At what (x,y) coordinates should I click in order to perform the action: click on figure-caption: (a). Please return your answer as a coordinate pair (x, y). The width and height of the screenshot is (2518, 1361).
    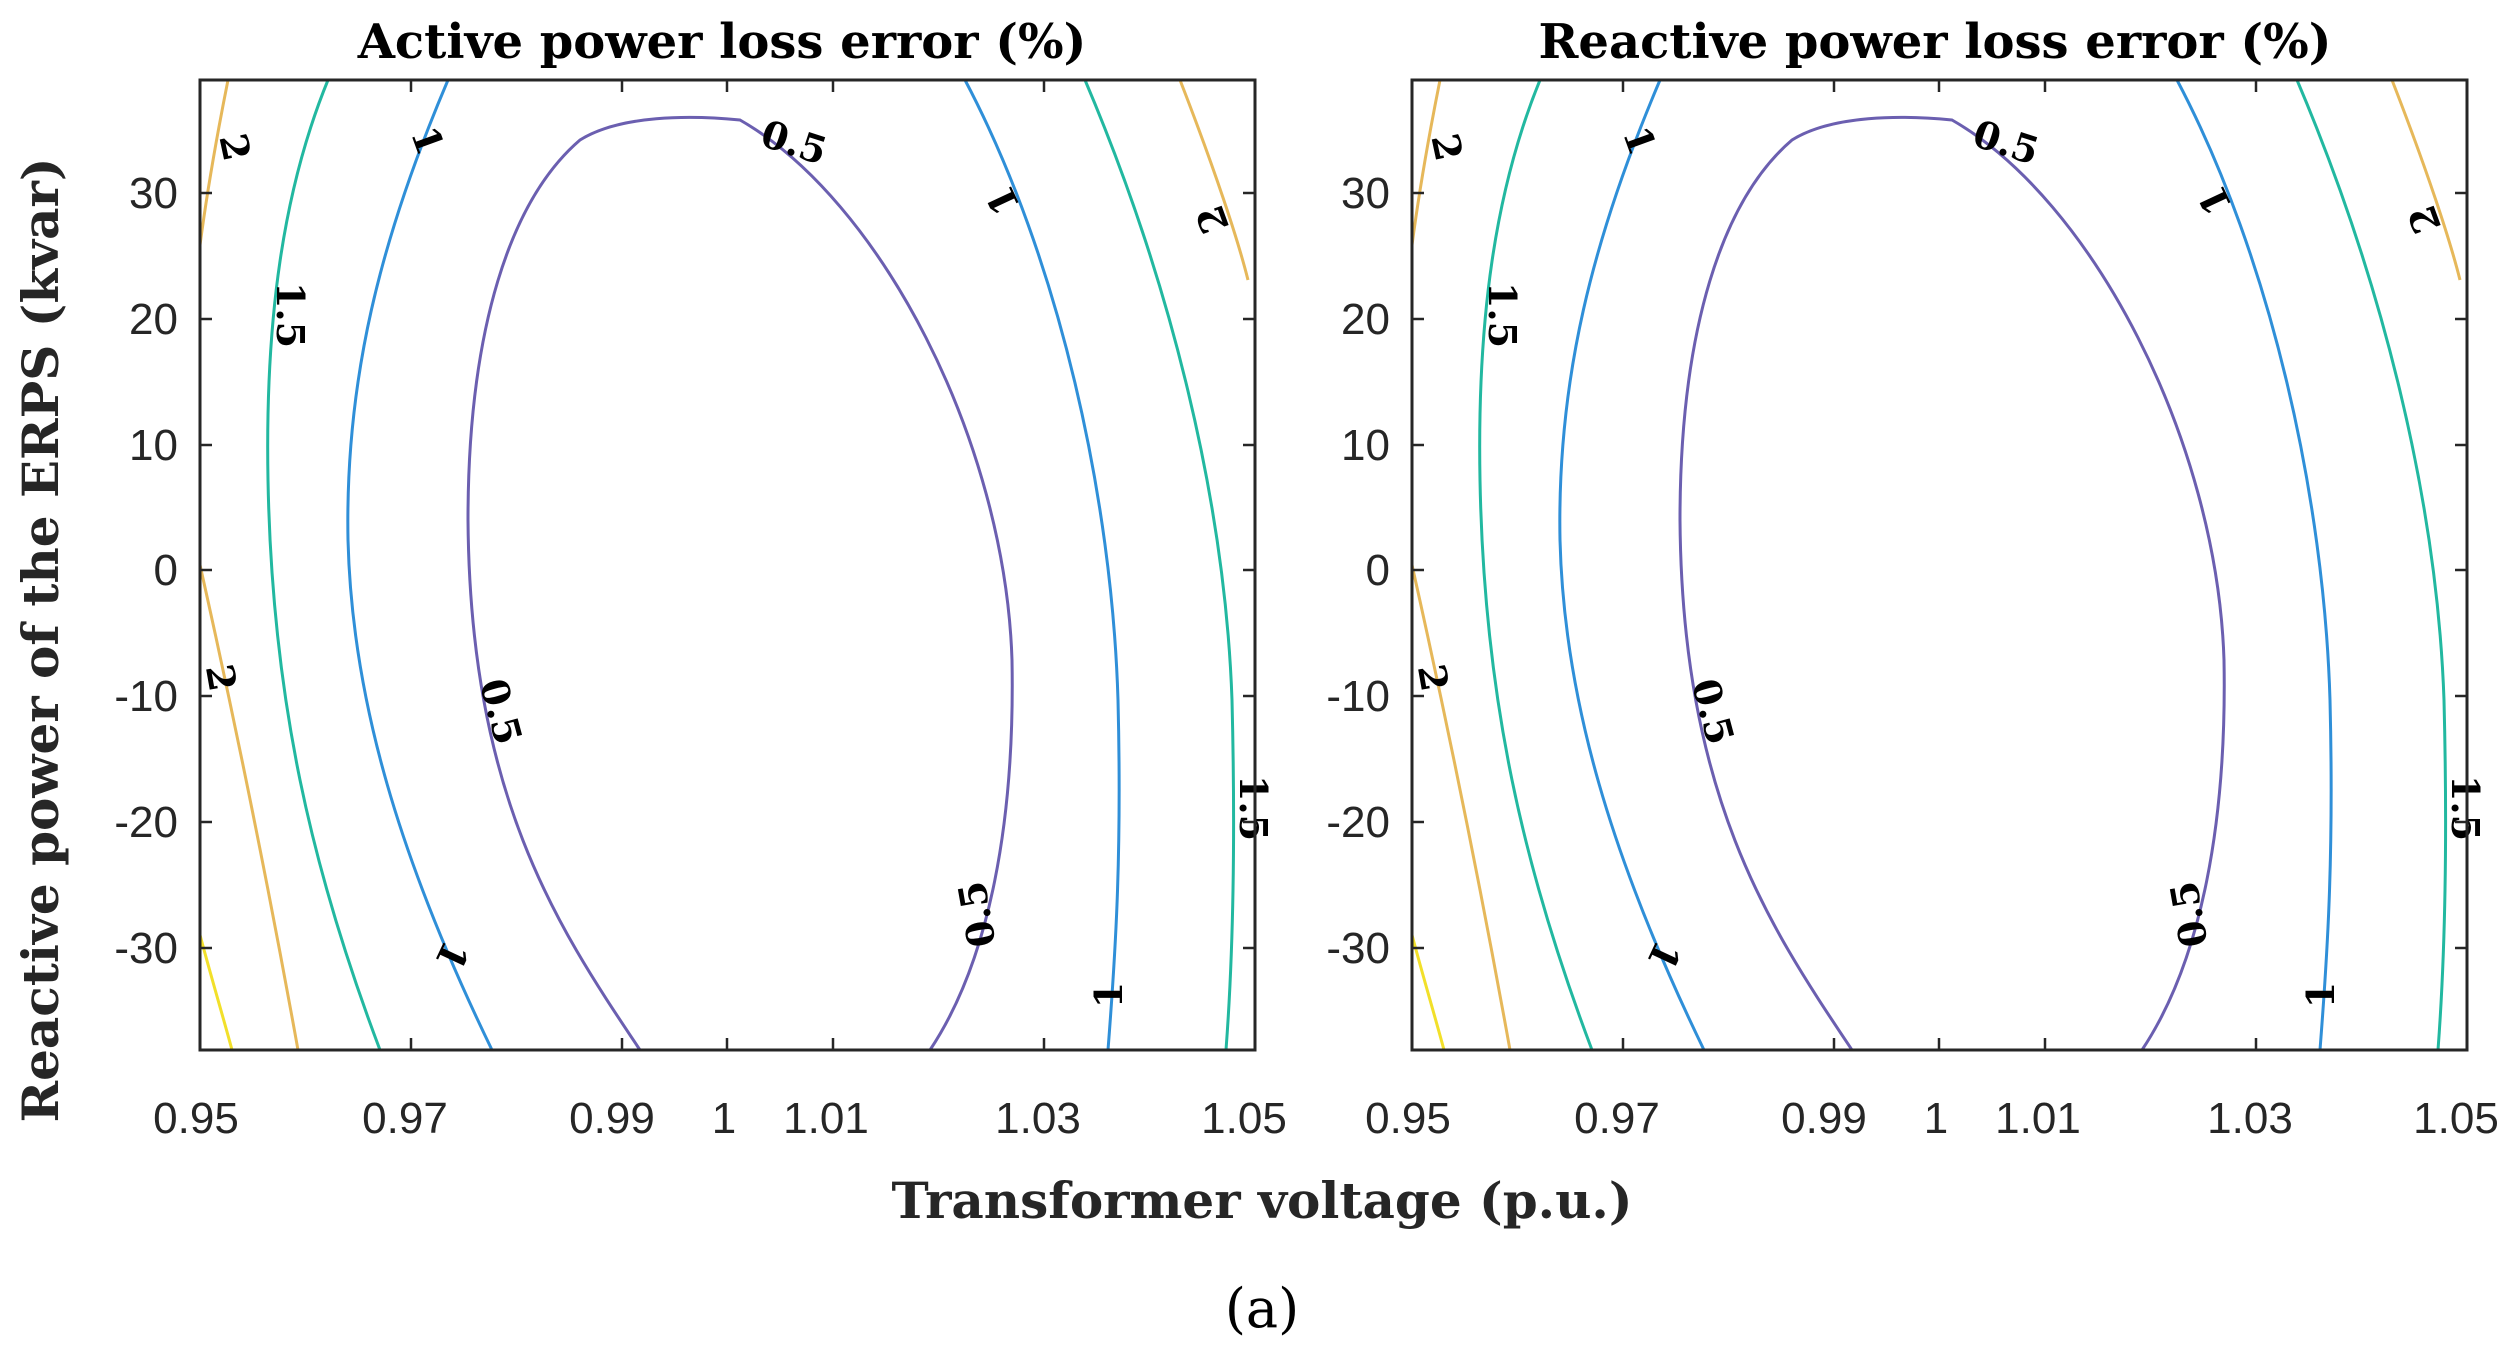
    Looking at the image, I should click on (1262, 1308).